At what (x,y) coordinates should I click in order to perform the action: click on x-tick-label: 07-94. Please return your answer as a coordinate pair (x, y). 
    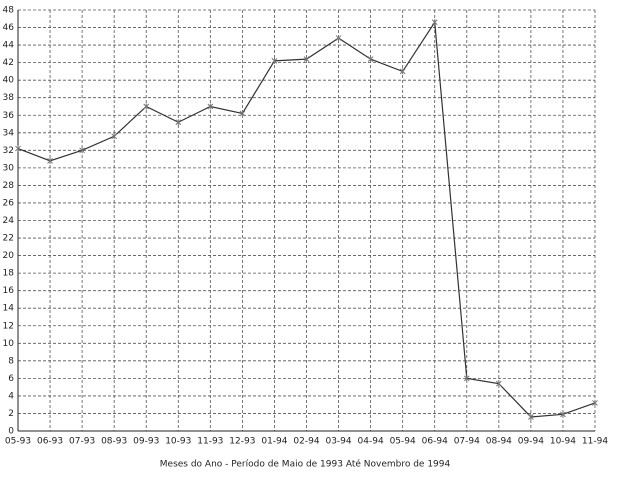
    Looking at the image, I should click on (467, 442).